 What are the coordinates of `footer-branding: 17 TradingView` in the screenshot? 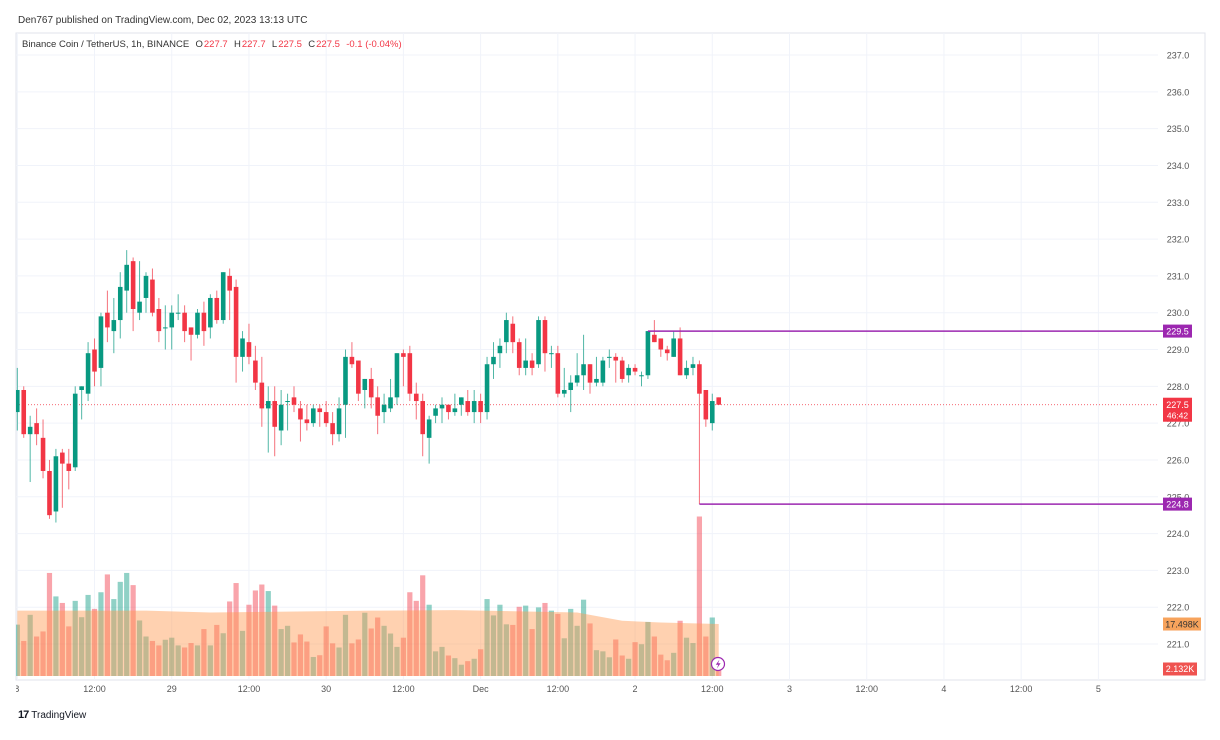 It's located at (52, 715).